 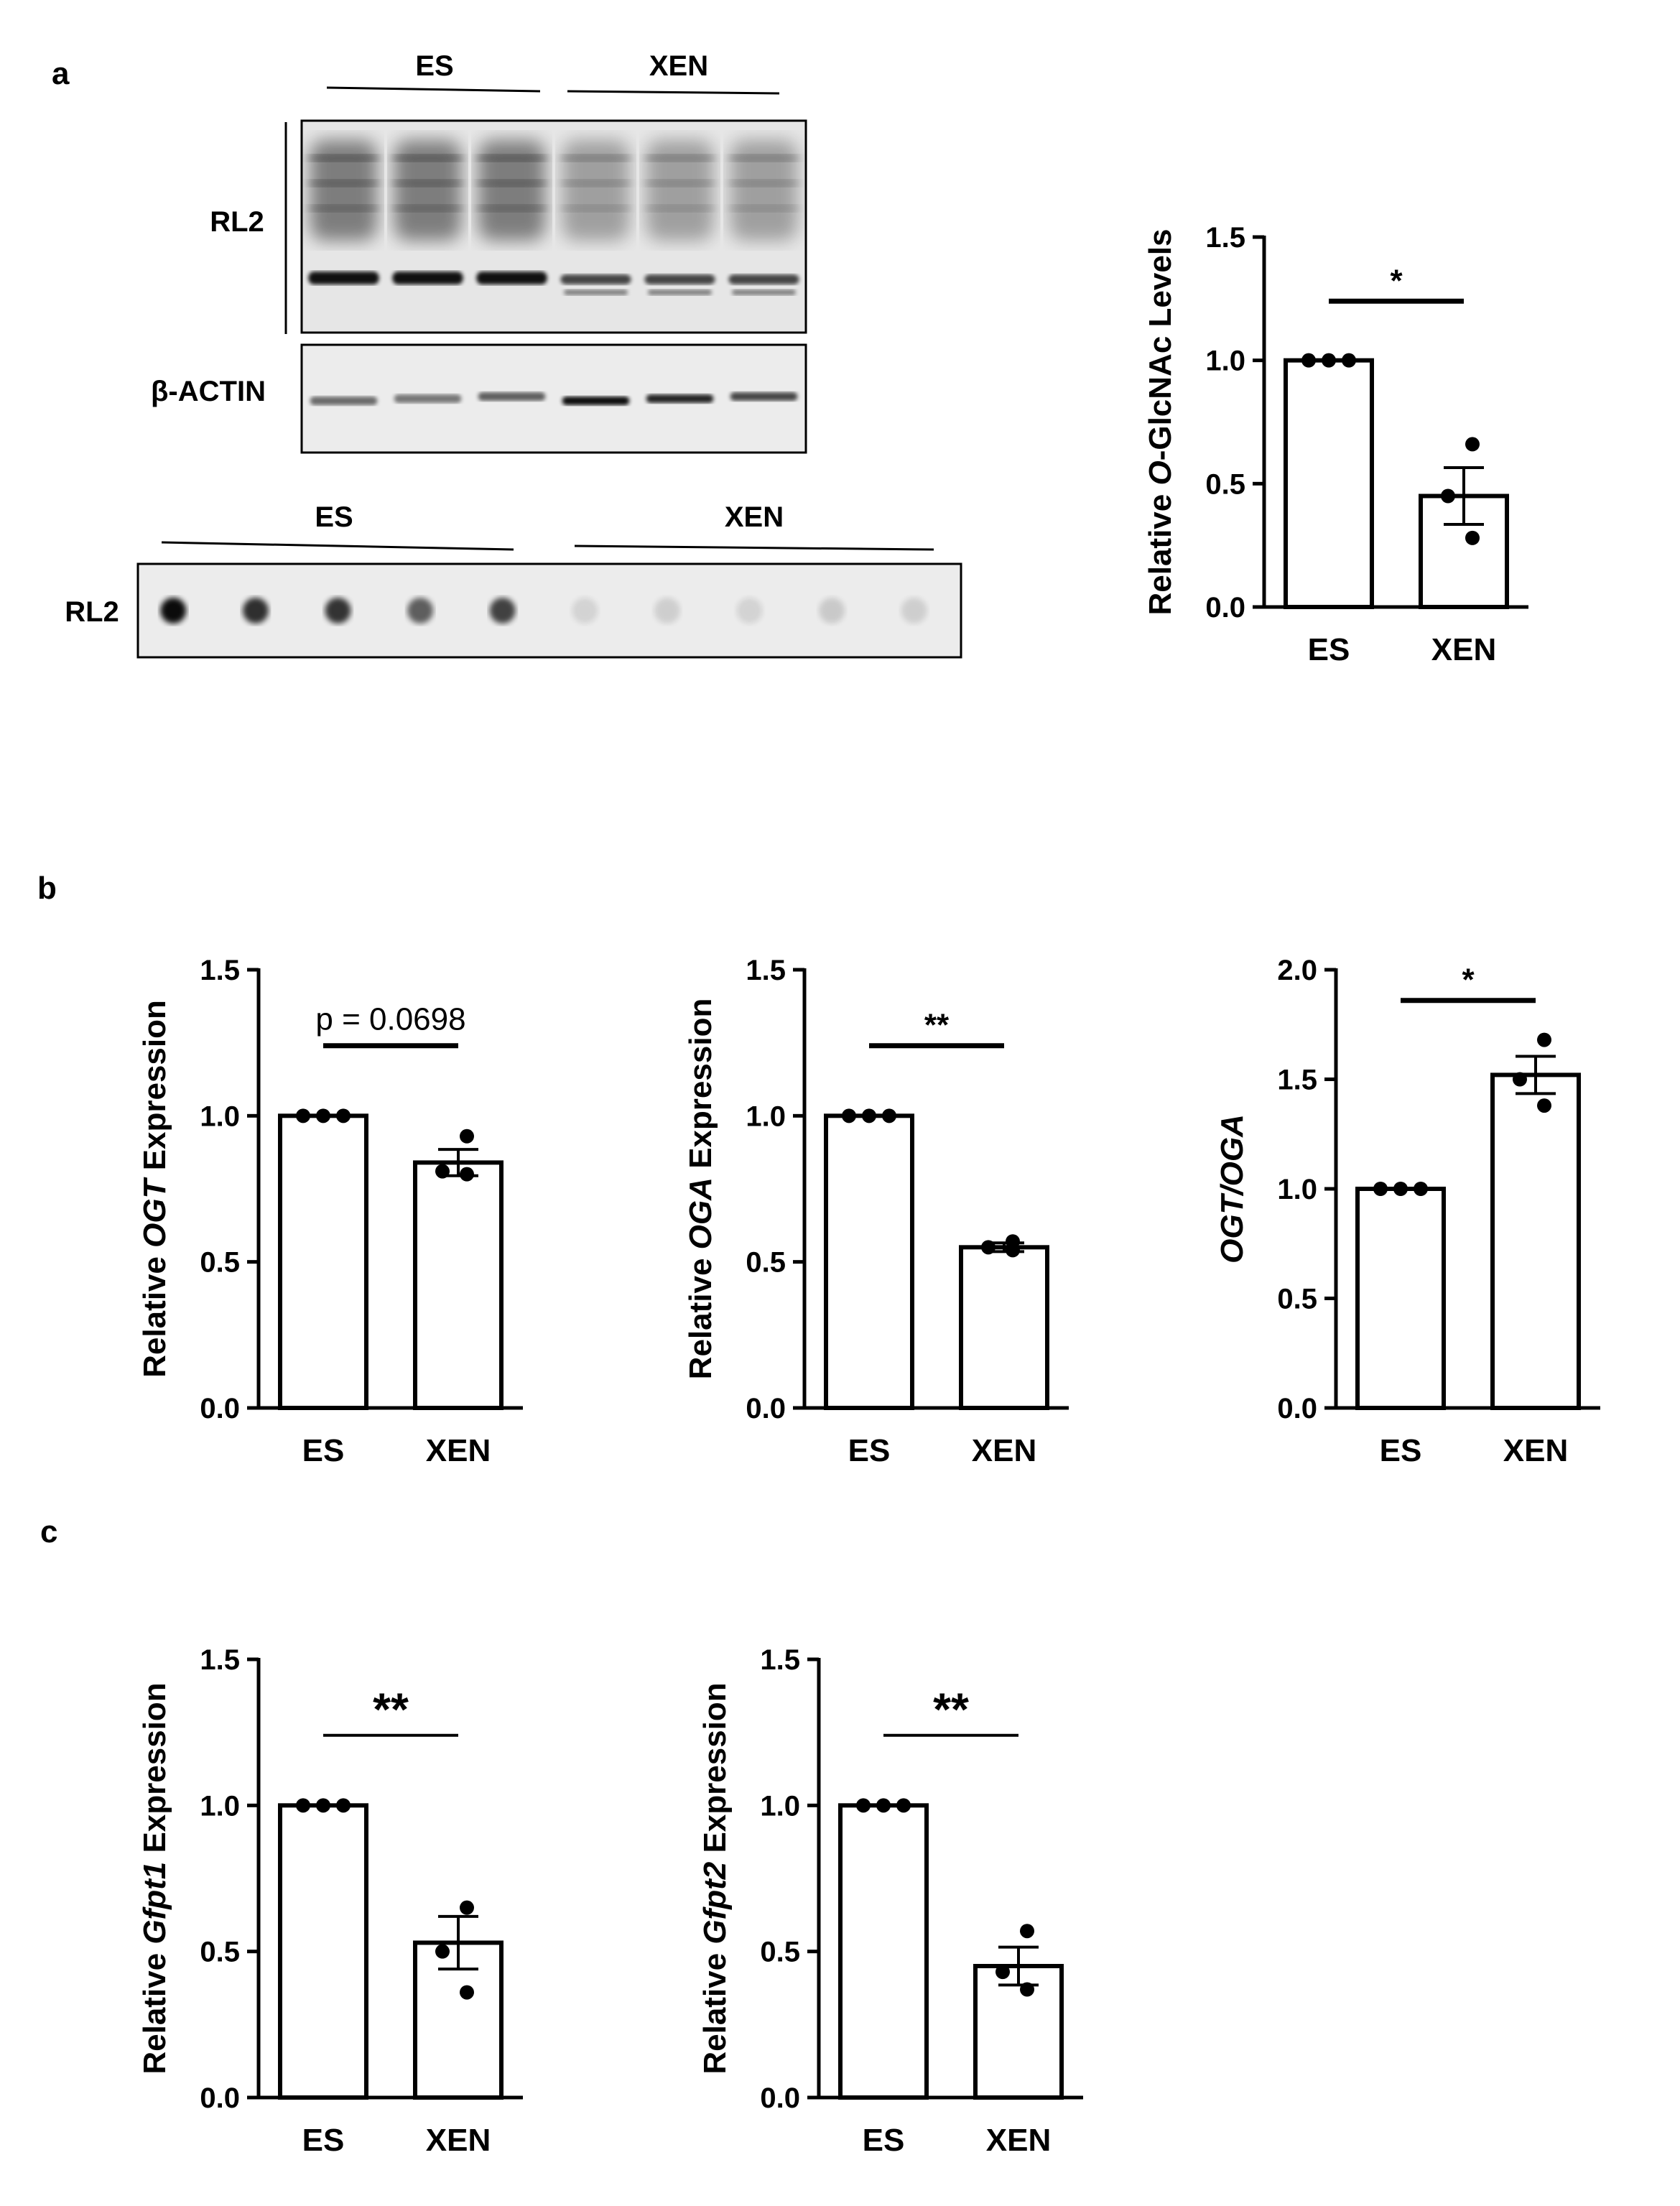 What do you see at coordinates (673, 92) in the screenshot?
I see `wb-group-line-xen` at bounding box center [673, 92].